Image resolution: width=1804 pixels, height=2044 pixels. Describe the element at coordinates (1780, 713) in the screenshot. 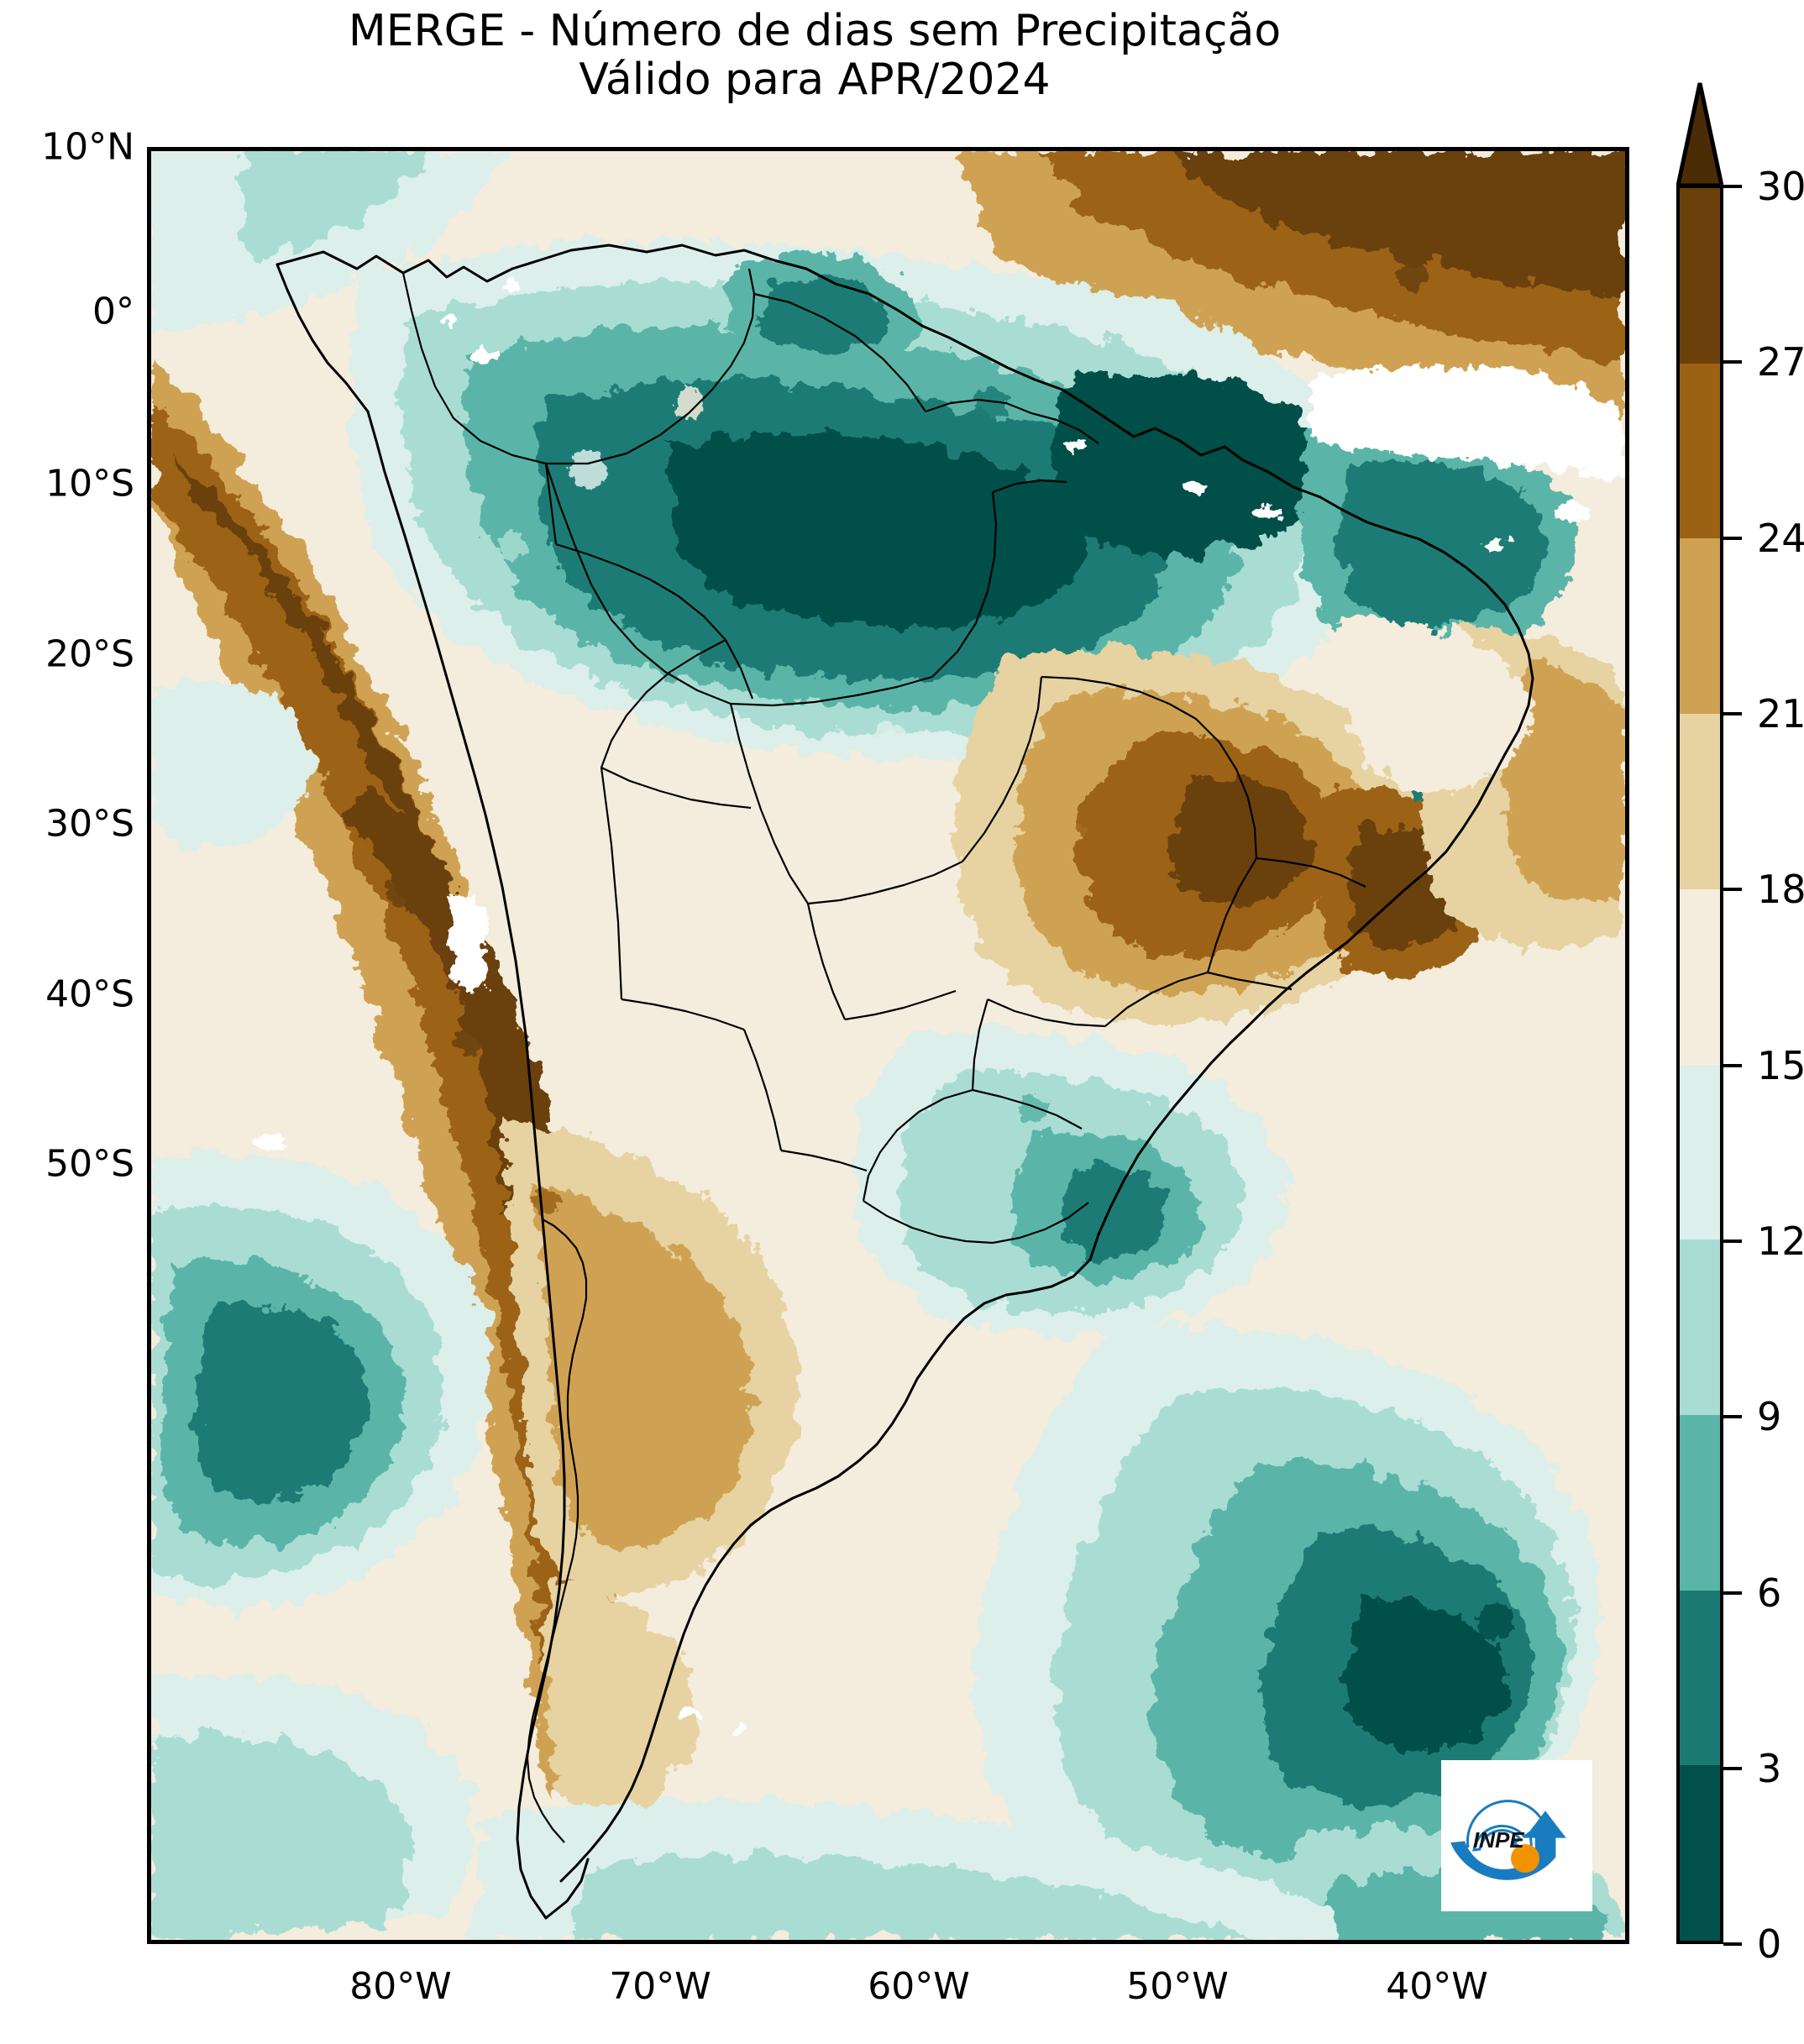

I see `cb-tick-21: 21` at that location.